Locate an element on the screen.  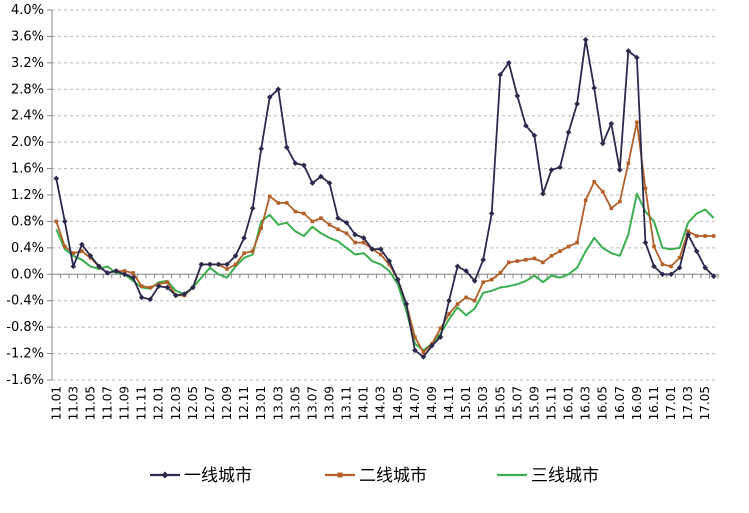
x-tick-label: 14.11 is located at coordinates (449, 403).